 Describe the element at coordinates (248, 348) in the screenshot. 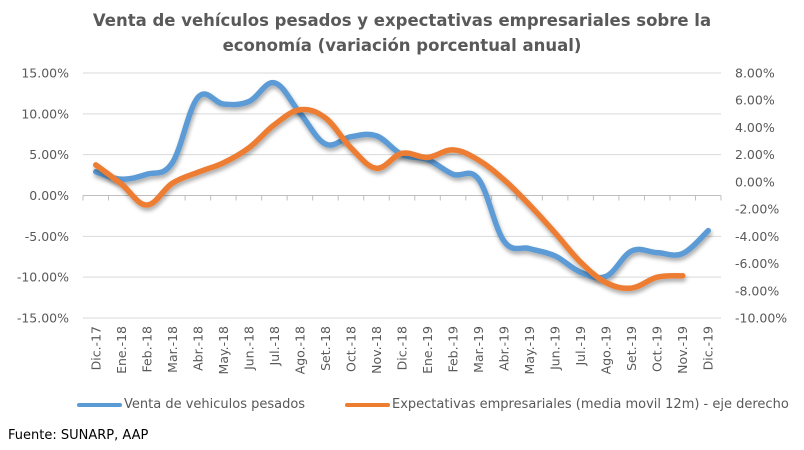

I see `category-label: Jun.-18` at that location.